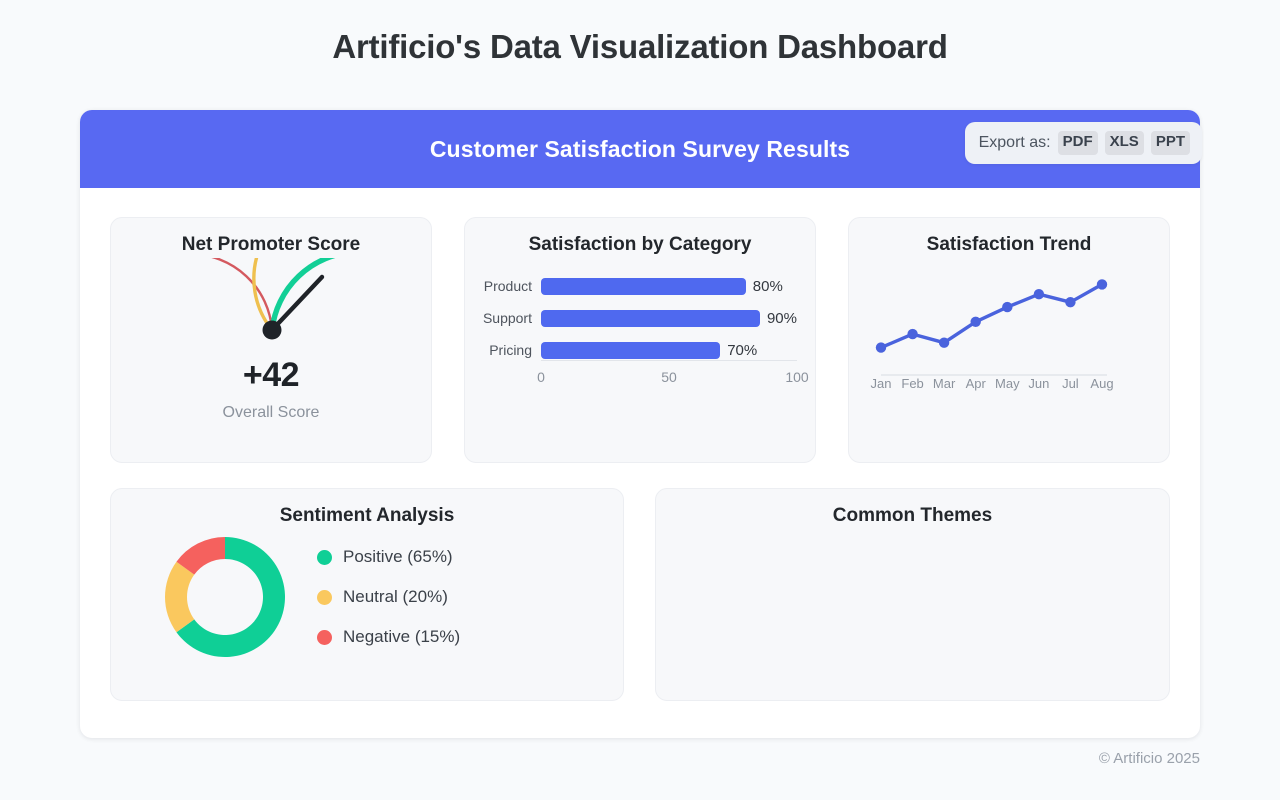 This screenshot has height=800, width=1280. I want to click on trend-x-labels: Jan Feb Mar Apr May Jun Jul Aug, so click(1010, 385).